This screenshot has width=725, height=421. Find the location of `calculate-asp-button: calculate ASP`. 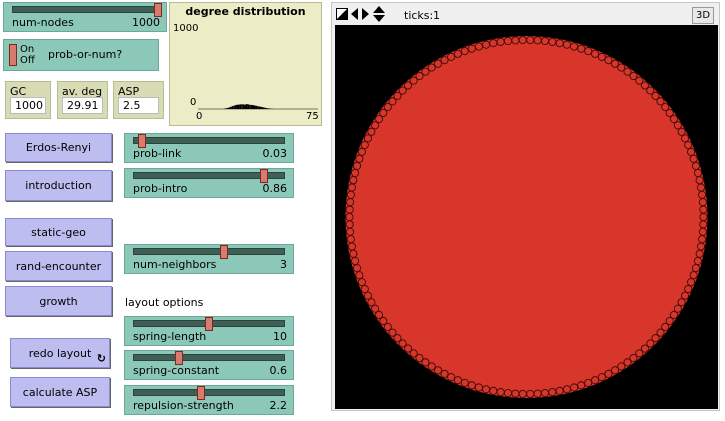

calculate-asp-button: calculate ASP is located at coordinates (60, 392).